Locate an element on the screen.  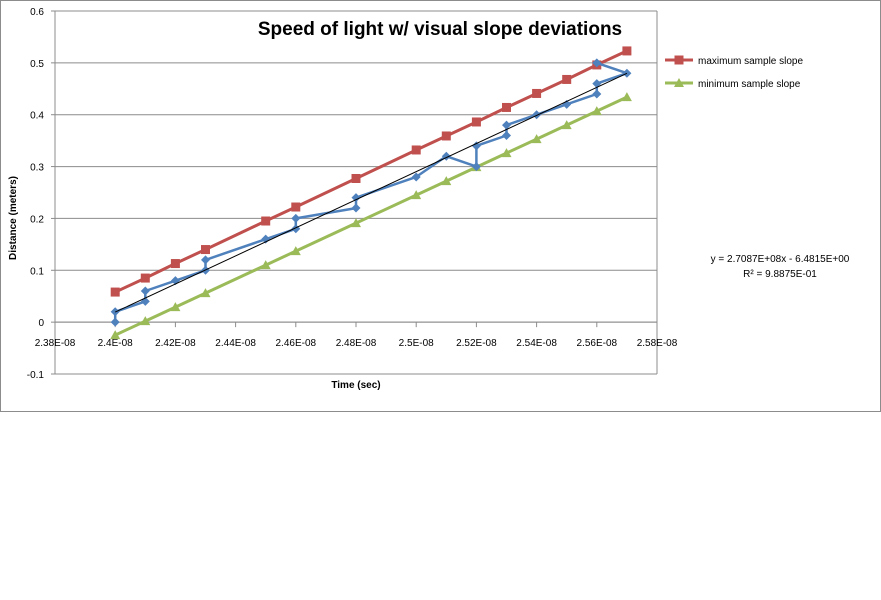
trendline-equation: y = 2.7087E+08x - 6.4815E+00 is located at coordinates (780, 259).